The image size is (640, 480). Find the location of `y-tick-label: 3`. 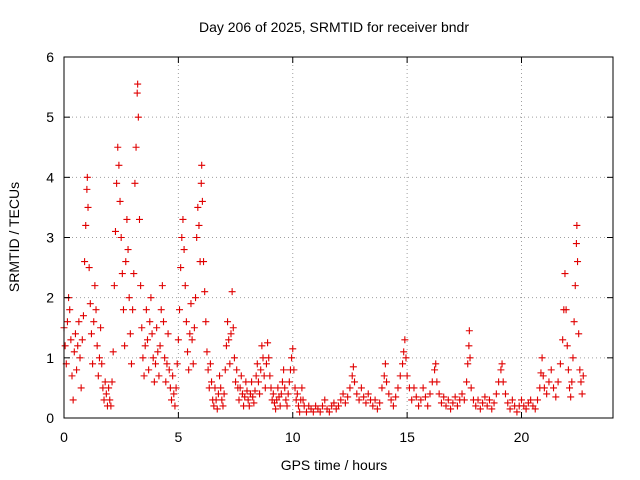

y-tick-label: 3 is located at coordinates (50, 238).